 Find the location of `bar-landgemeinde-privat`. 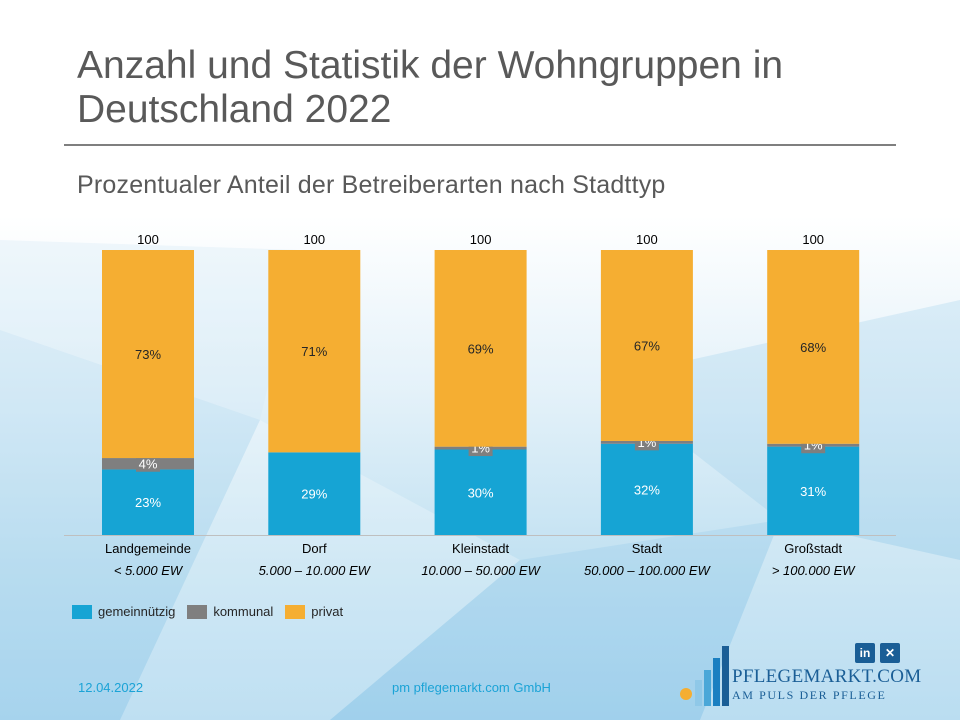

bar-landgemeinde-privat is located at coordinates (148, 354).